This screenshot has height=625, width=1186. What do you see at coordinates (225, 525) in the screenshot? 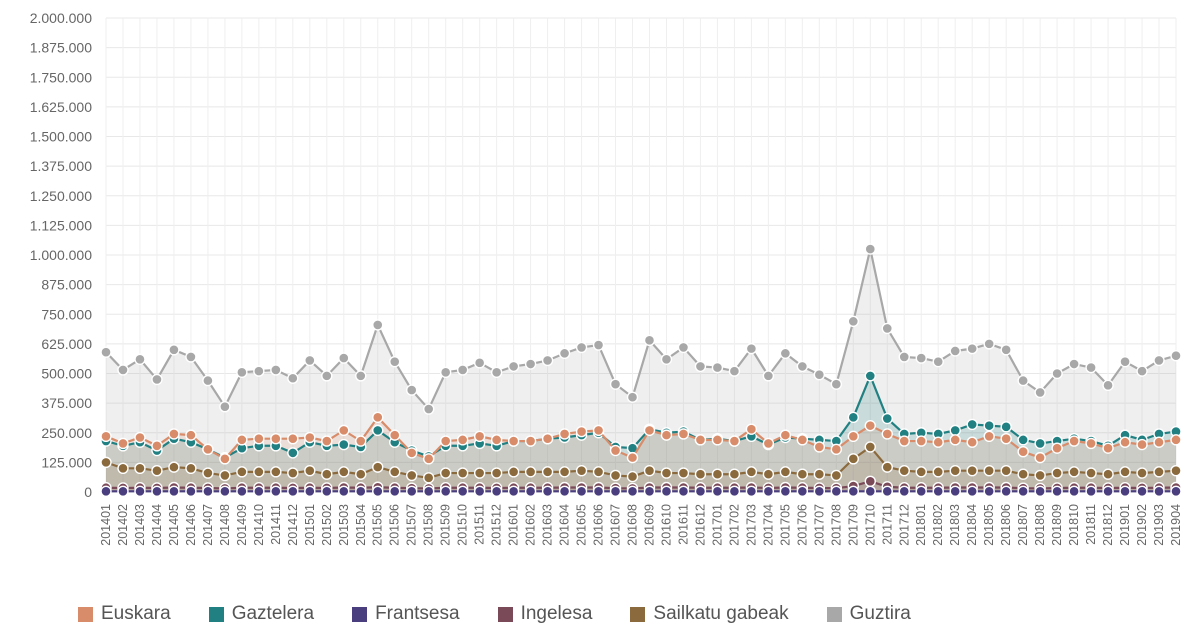
I see `x-tick-label: 201408` at bounding box center [225, 525].